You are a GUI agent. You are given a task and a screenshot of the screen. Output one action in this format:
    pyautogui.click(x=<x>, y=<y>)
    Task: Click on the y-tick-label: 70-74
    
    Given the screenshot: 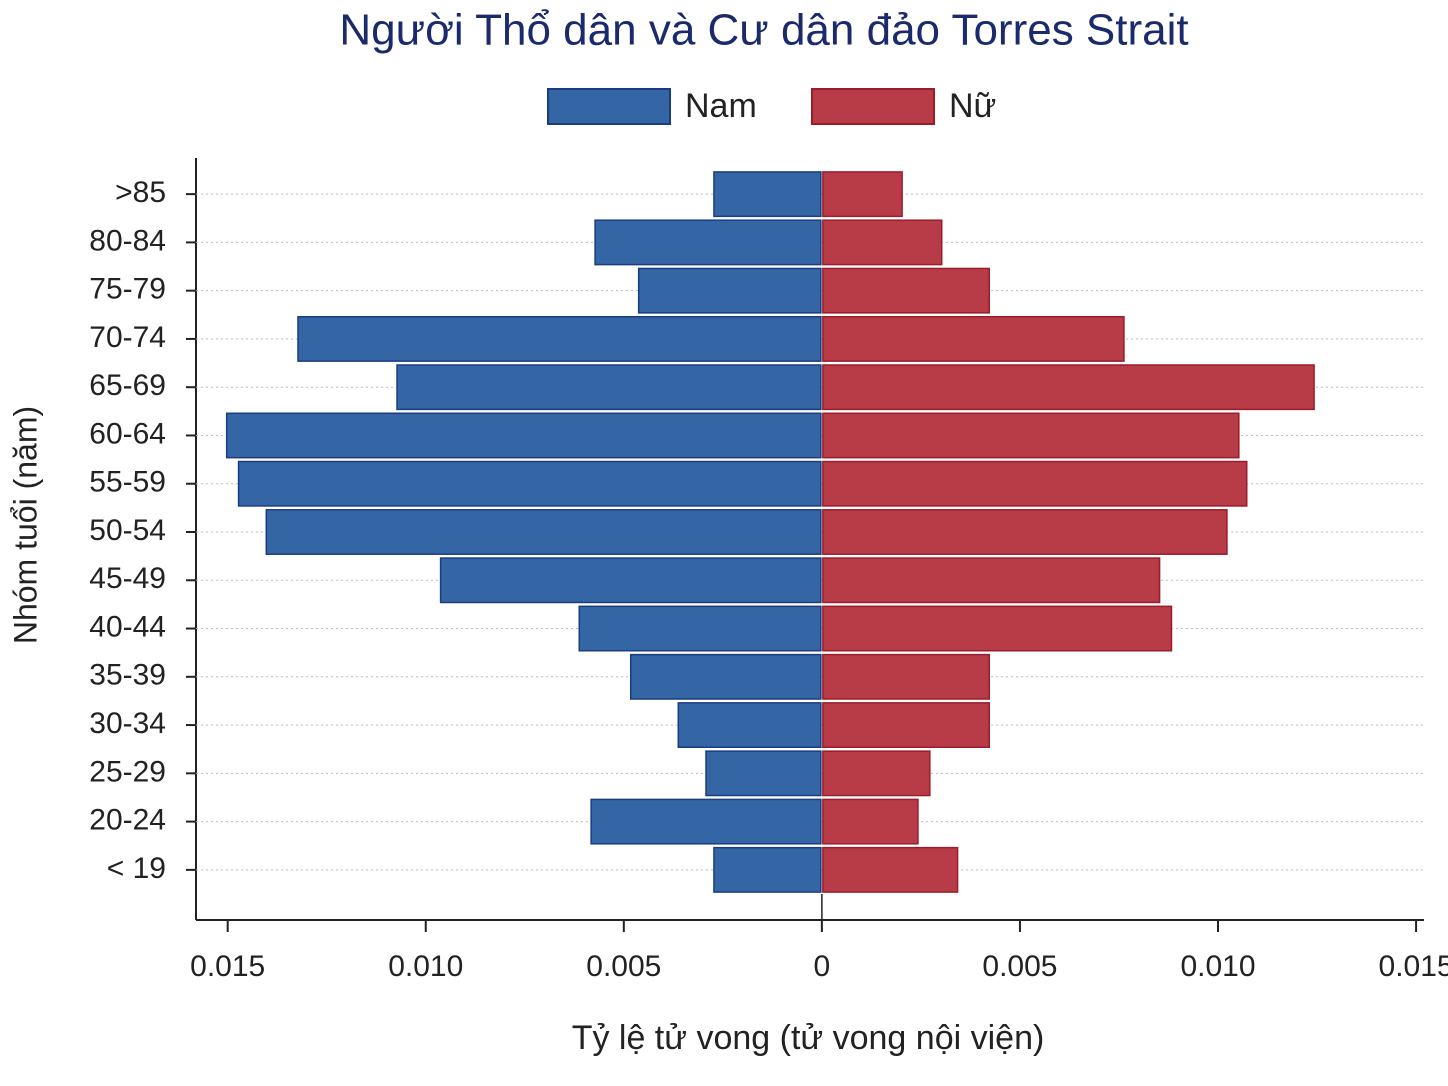 What is the action you would take?
    pyautogui.click(x=127, y=337)
    